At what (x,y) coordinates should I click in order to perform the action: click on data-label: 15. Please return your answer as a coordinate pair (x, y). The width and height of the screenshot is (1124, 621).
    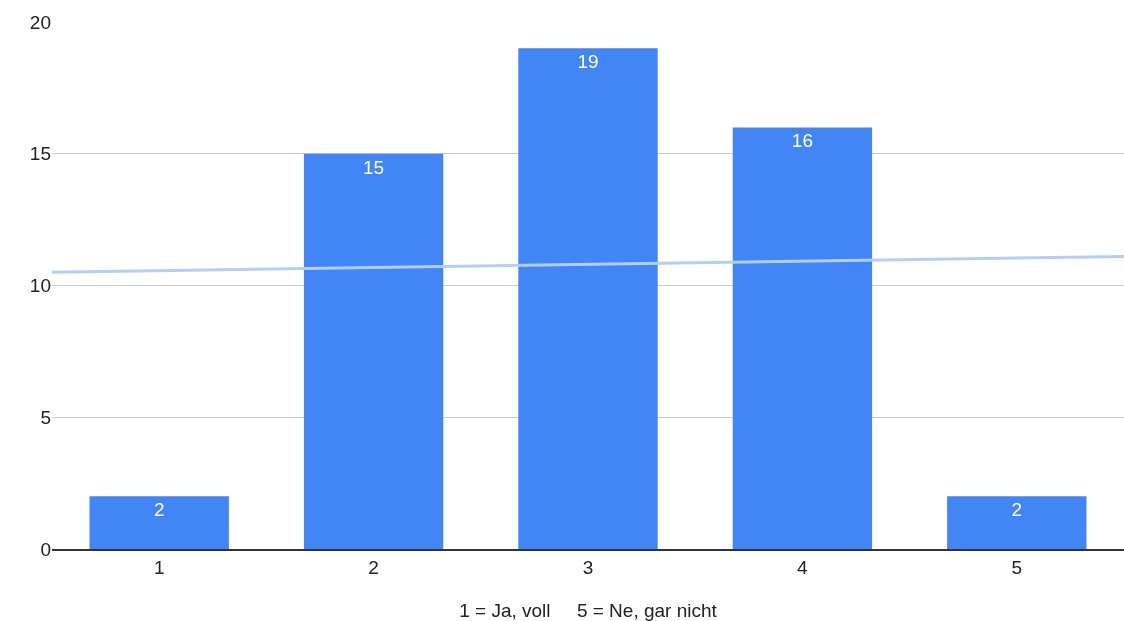
    Looking at the image, I should click on (374, 167).